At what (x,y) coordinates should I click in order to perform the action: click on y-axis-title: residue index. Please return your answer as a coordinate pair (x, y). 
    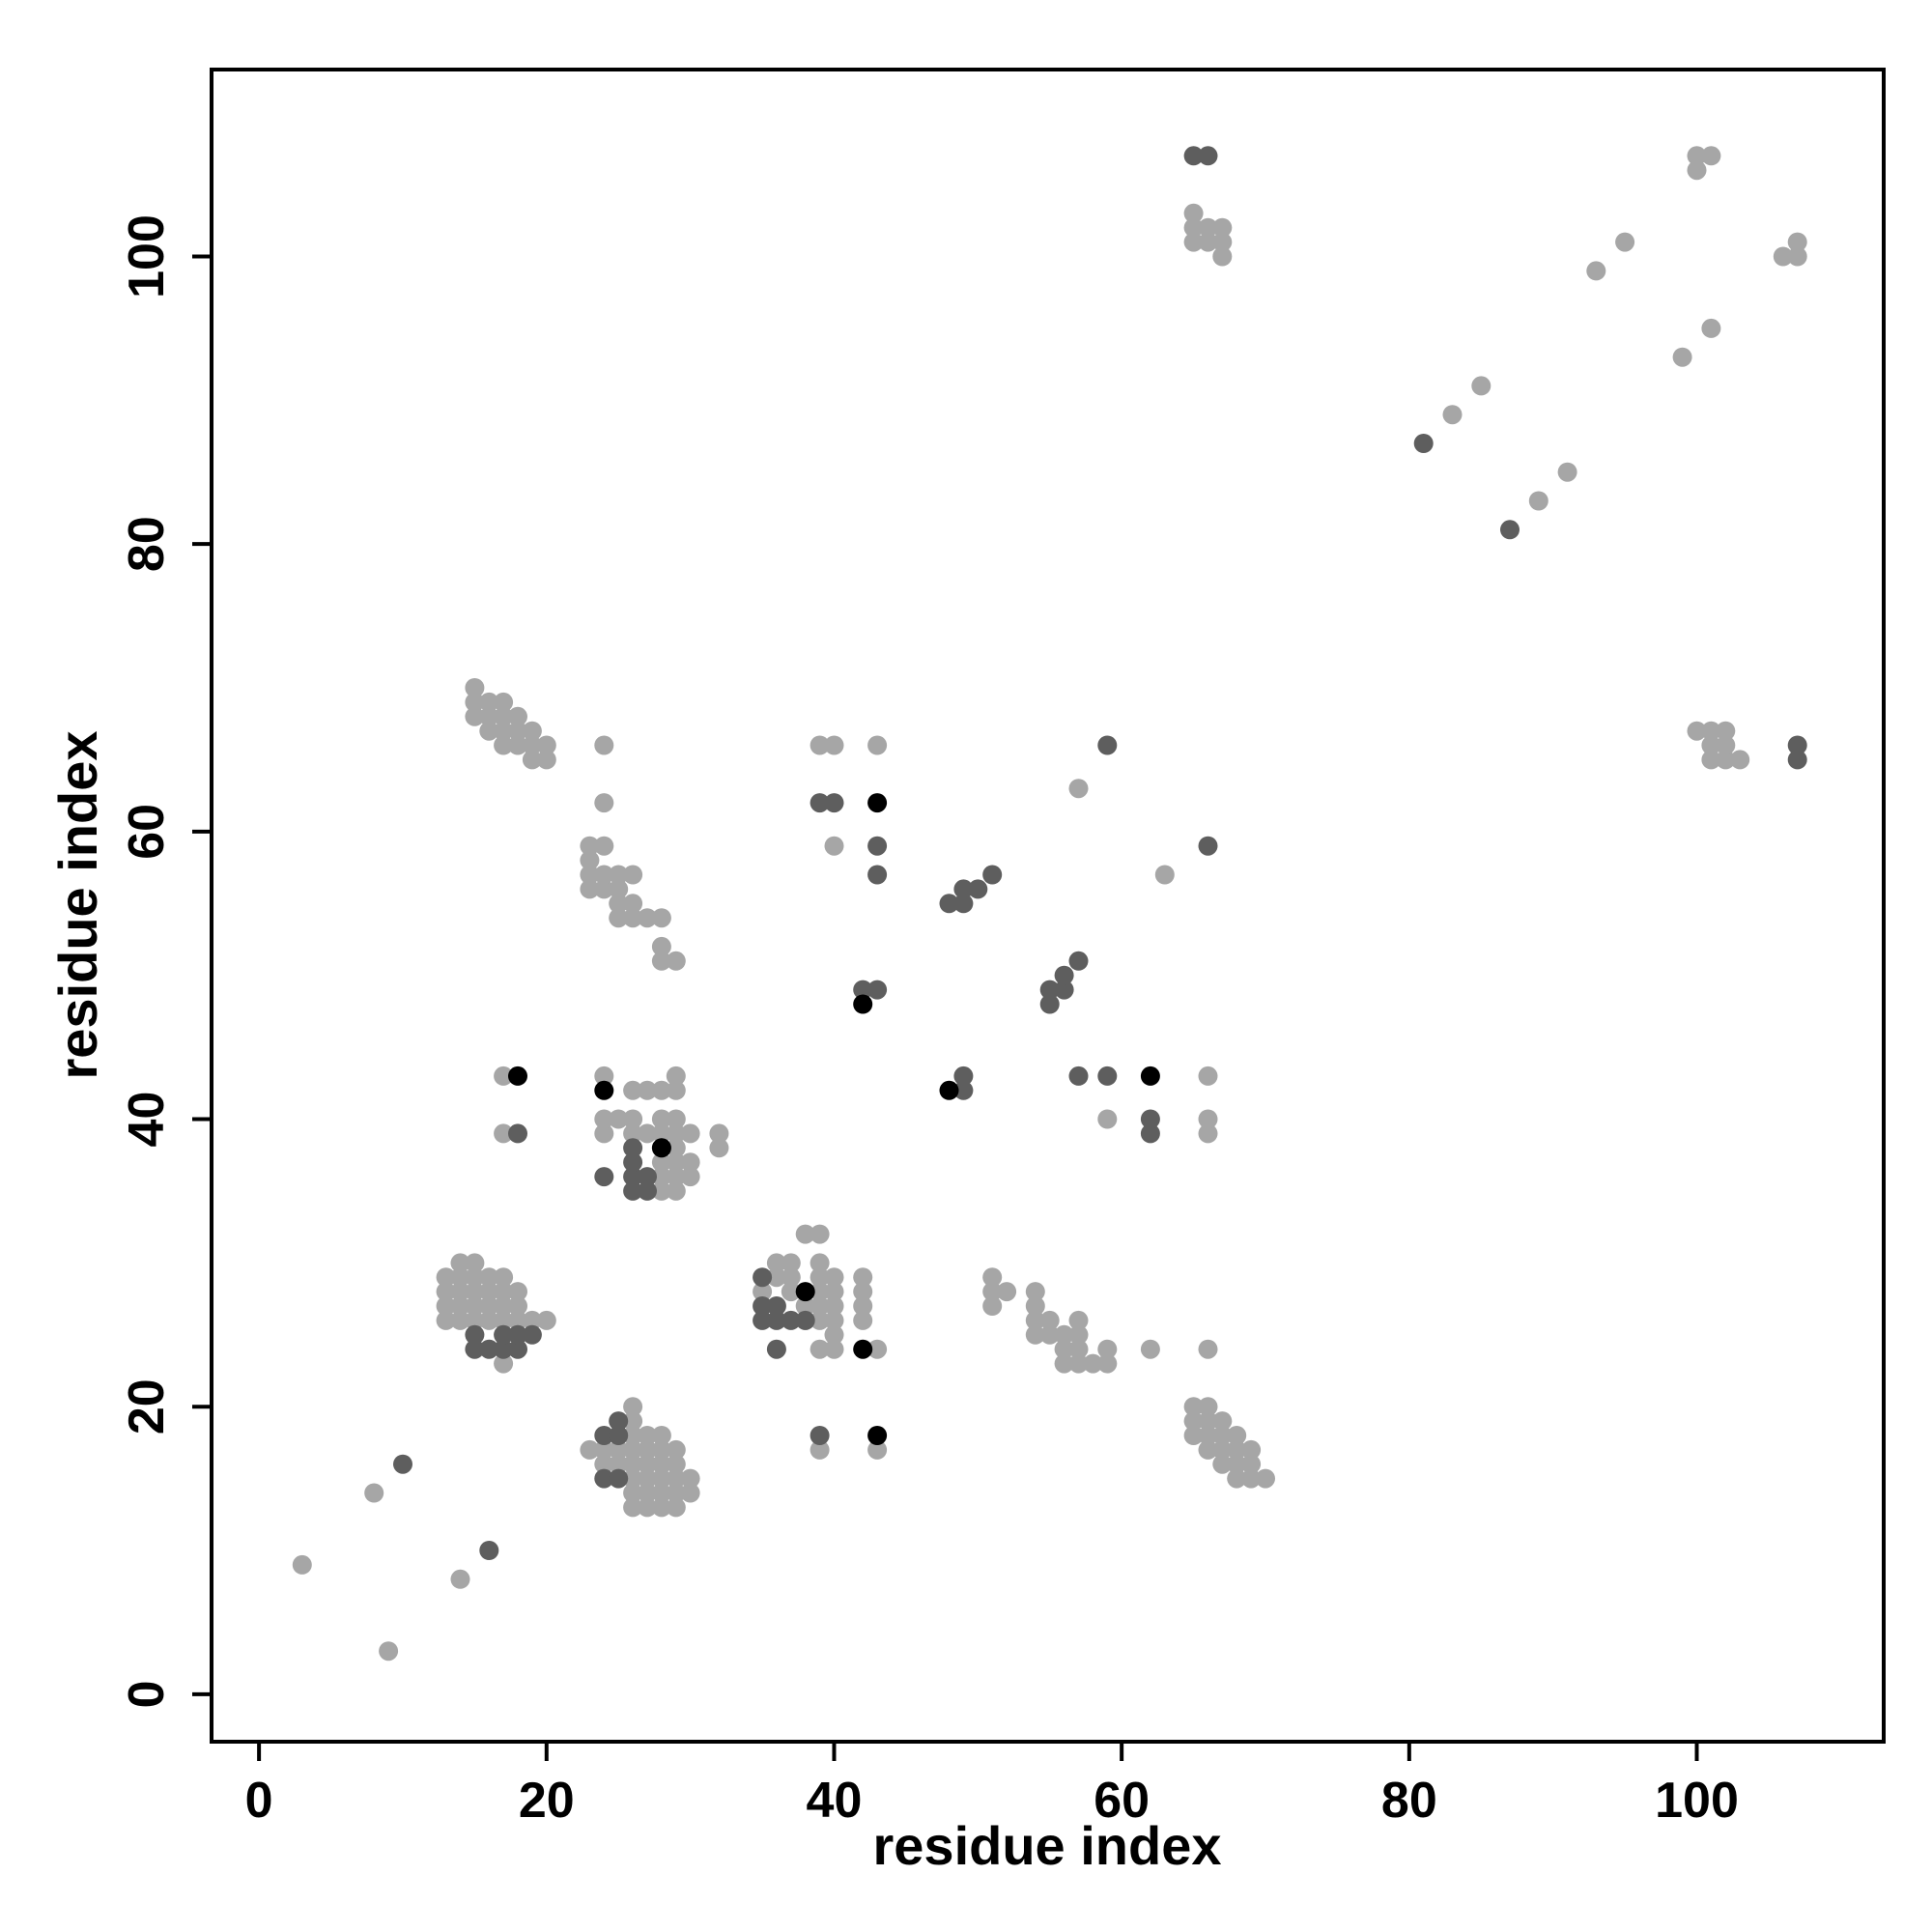
    Looking at the image, I should click on (77, 904).